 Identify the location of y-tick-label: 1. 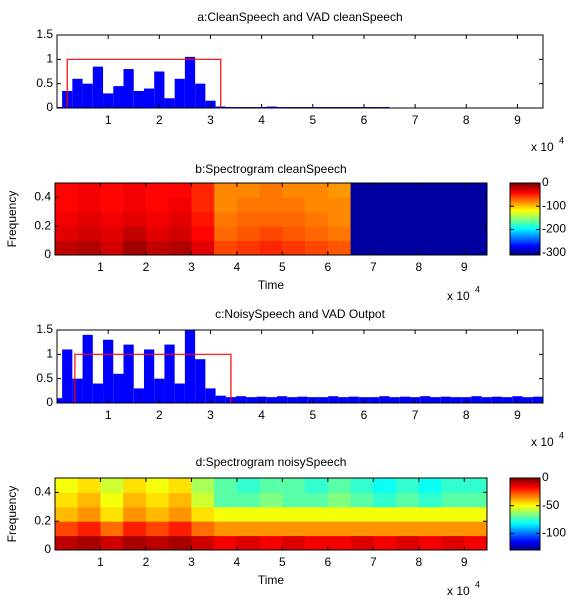
(49, 59).